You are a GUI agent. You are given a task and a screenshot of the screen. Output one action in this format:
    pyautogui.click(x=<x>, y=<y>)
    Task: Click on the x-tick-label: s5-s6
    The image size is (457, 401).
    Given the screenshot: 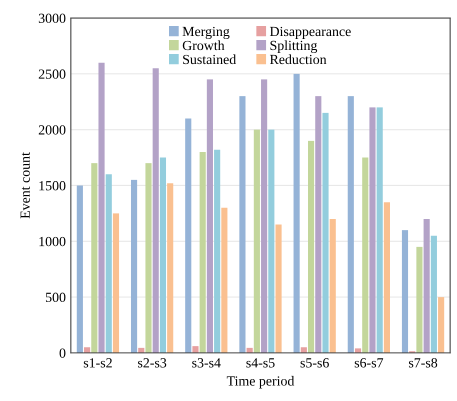 What is the action you would take?
    pyautogui.click(x=314, y=363)
    